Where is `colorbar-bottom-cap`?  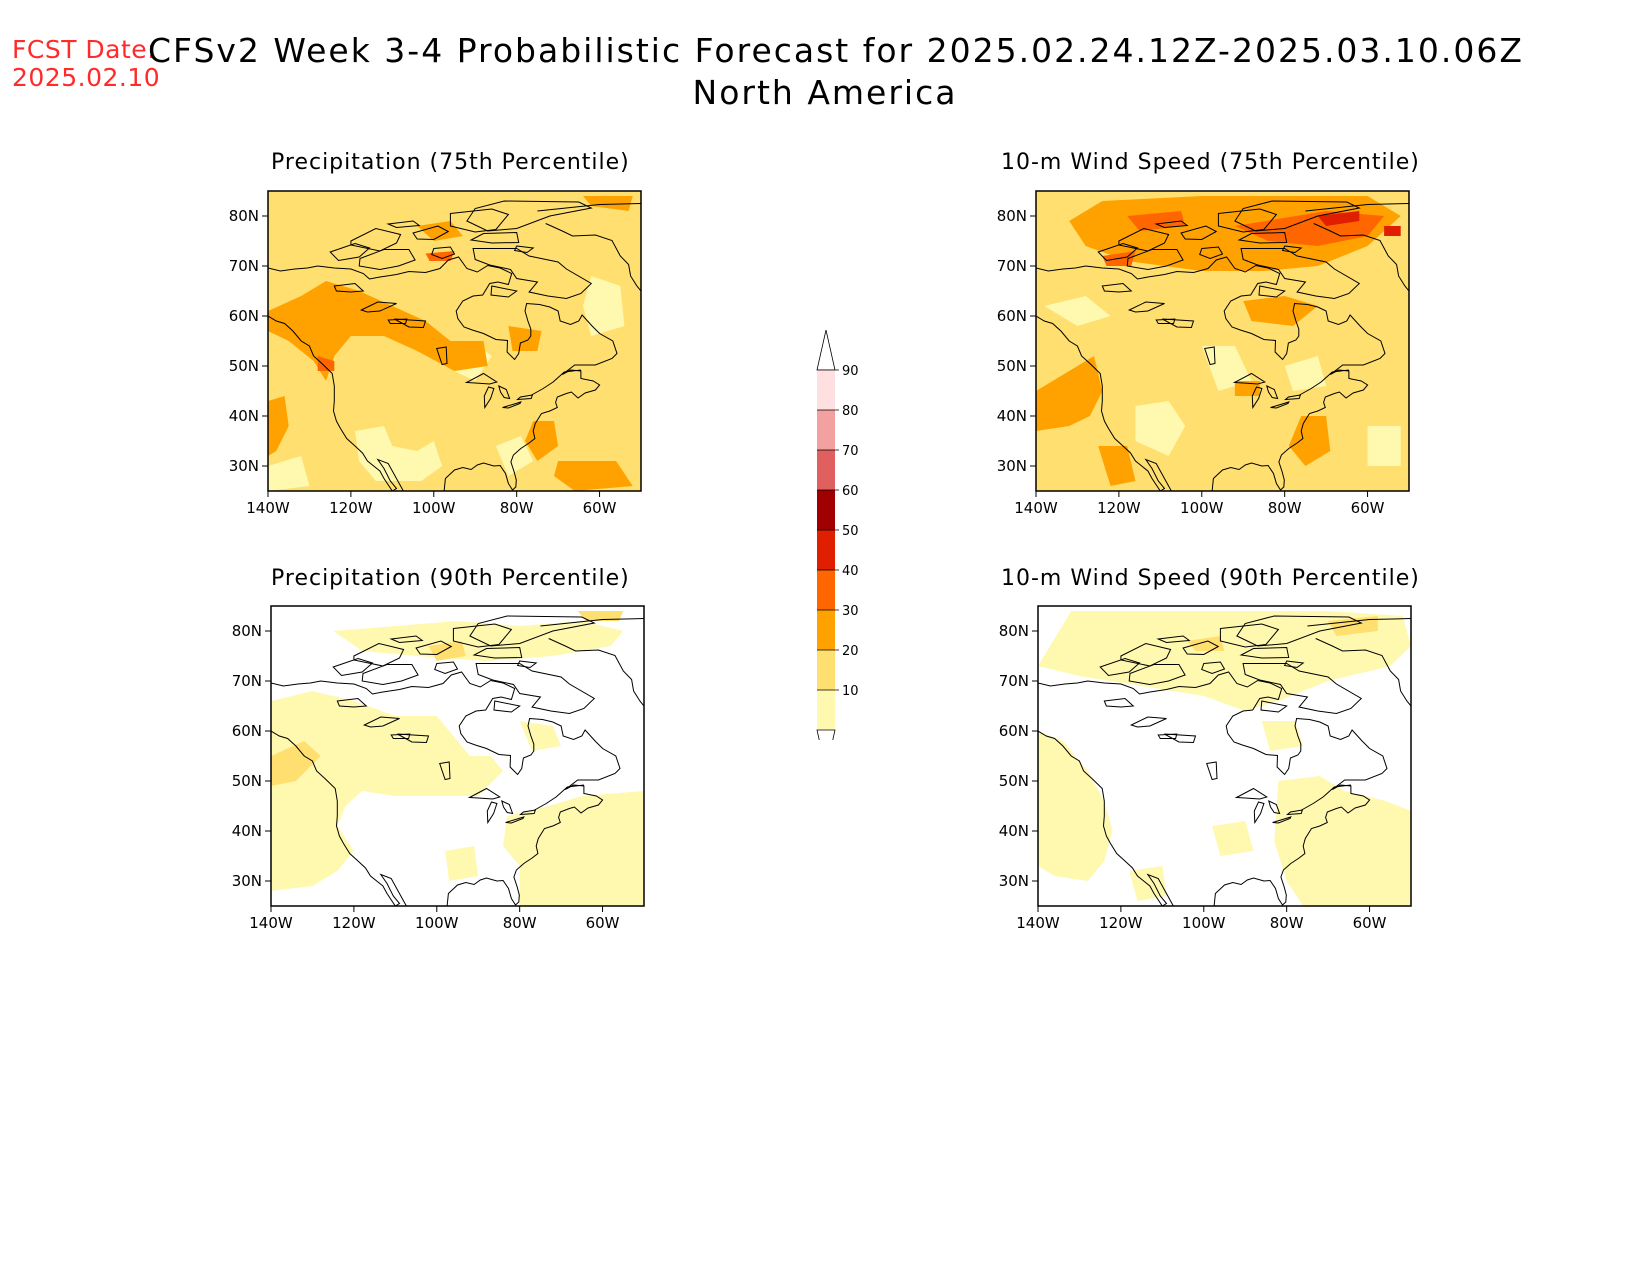 colorbar-bottom-cap is located at coordinates (826, 750).